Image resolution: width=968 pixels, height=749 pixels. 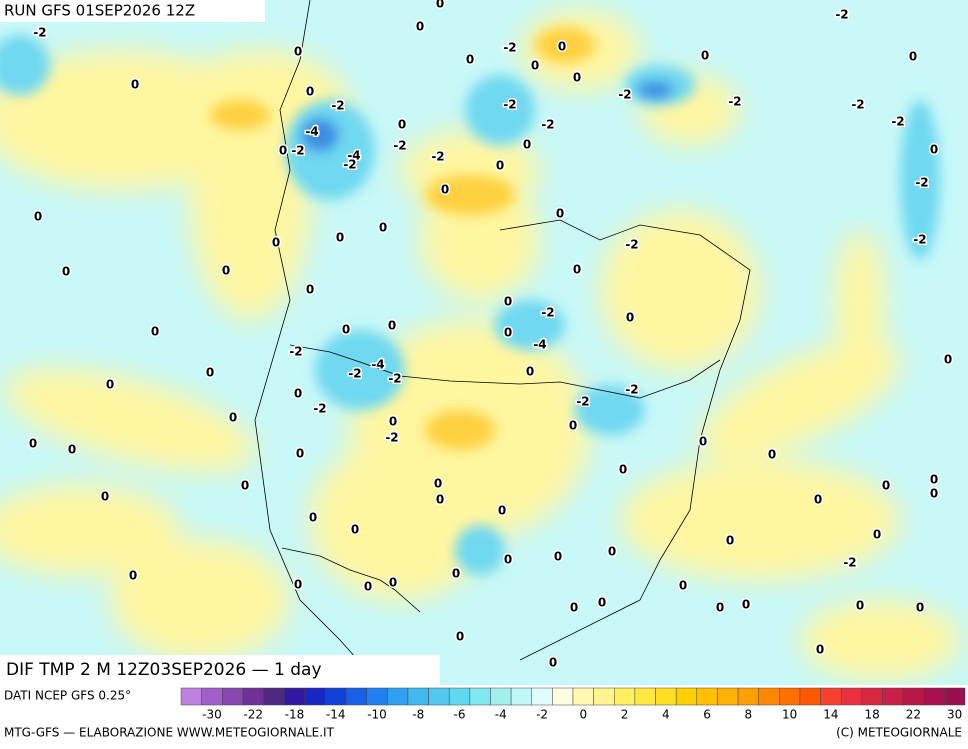 What do you see at coordinates (164, 670) in the screenshot?
I see `field-label: DIF TMP 2 M 12Z03SEP2026 — 1 day` at bounding box center [164, 670].